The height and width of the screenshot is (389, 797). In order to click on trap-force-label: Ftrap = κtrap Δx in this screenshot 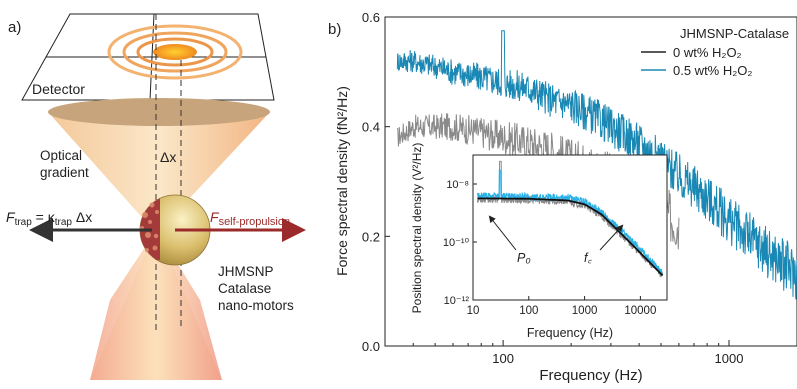, I will do `click(49, 218)`.